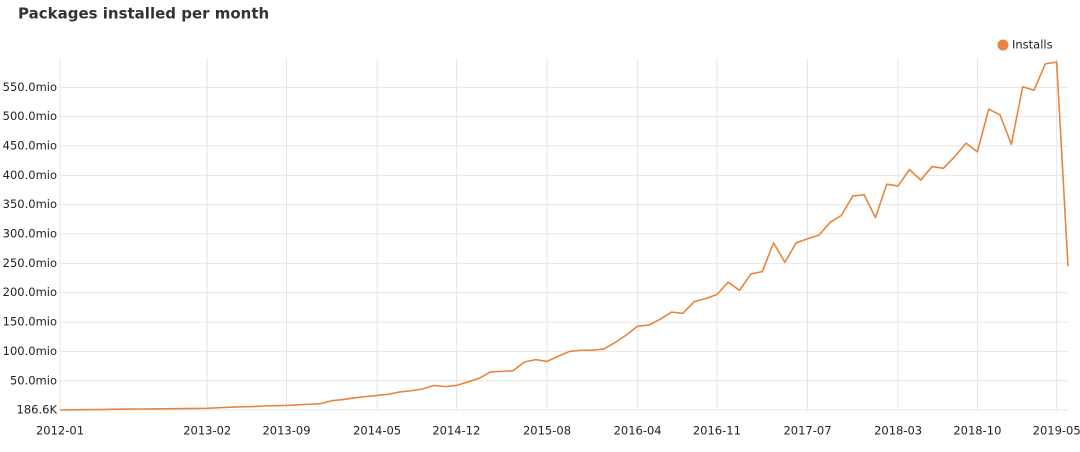  Describe the element at coordinates (30, 322) in the screenshot. I see `y-tick-label: 150.0mio` at that location.